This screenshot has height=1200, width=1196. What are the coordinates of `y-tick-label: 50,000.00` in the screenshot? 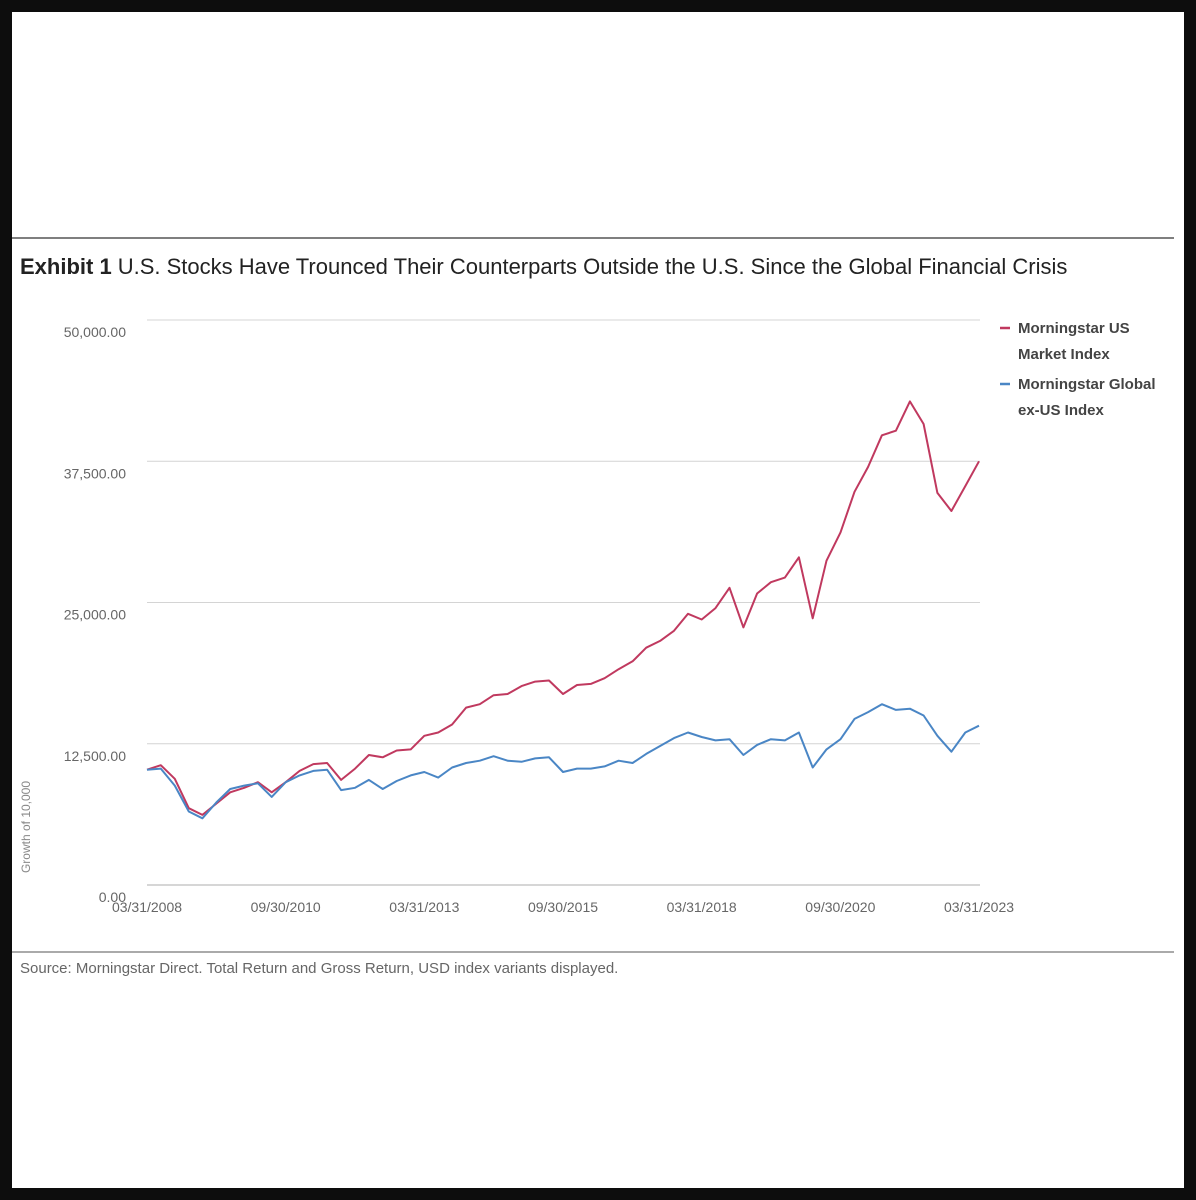 It's located at (95, 332).